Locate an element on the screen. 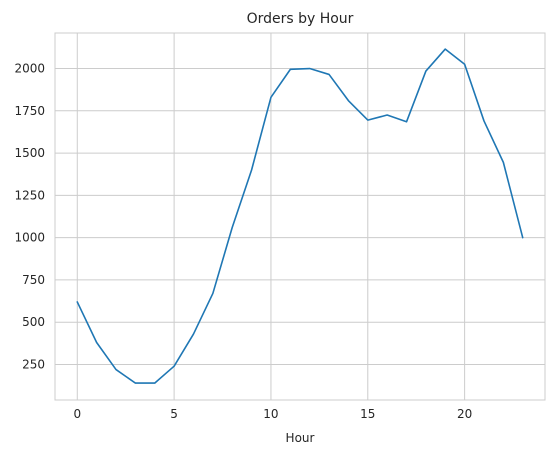  y-tick-label: 1250 is located at coordinates (29, 195).